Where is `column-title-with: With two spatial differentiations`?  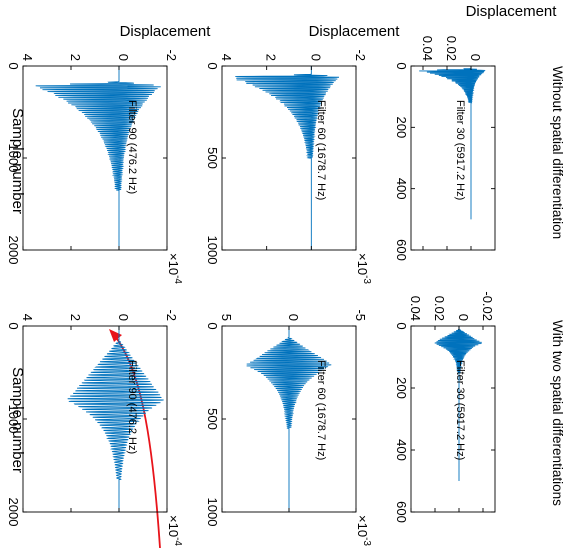
column-title-with: With two spatial differentiations is located at coordinates (557, 413).